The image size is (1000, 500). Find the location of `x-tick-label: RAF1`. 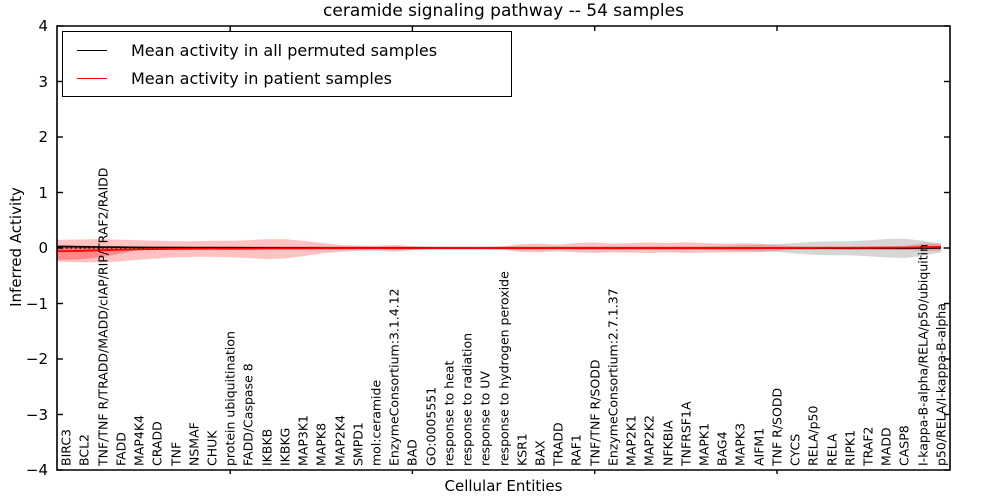

x-tick-label: RAF1 is located at coordinates (576, 450).